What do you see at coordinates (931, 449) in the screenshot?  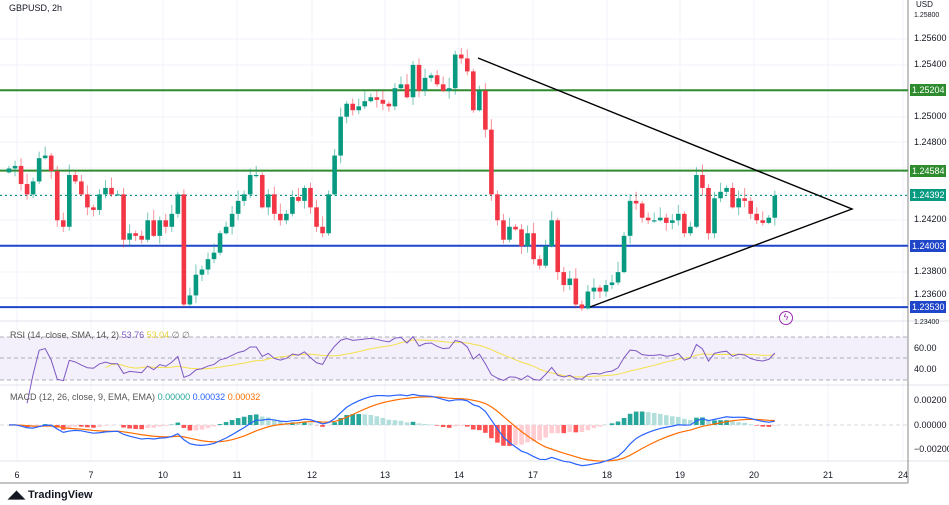 I see `macd-axis-neg: −0.00200` at bounding box center [931, 449].